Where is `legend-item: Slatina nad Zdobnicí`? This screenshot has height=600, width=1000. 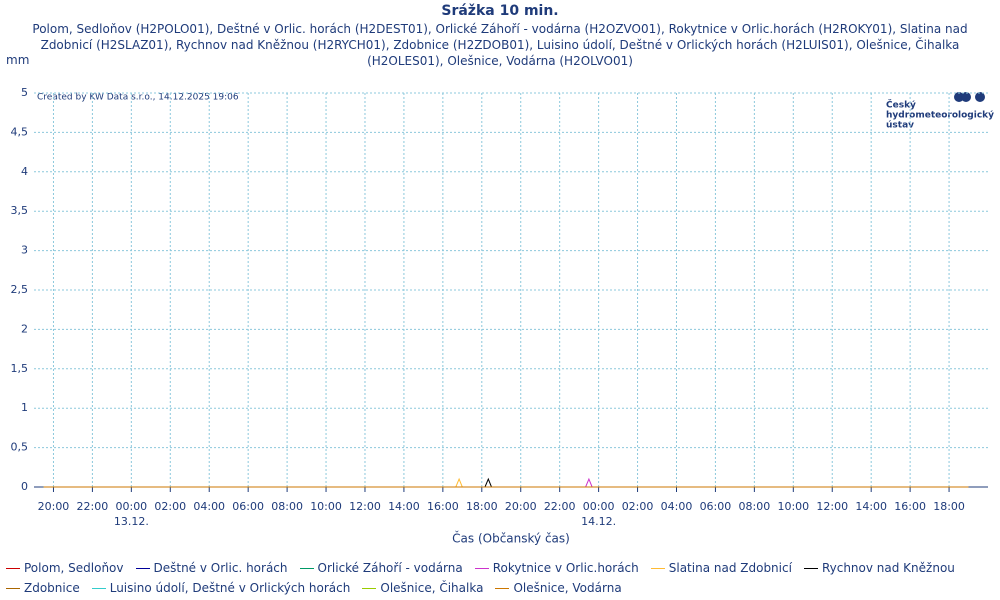 legend-item: Slatina nad Zdobnicí is located at coordinates (721, 568).